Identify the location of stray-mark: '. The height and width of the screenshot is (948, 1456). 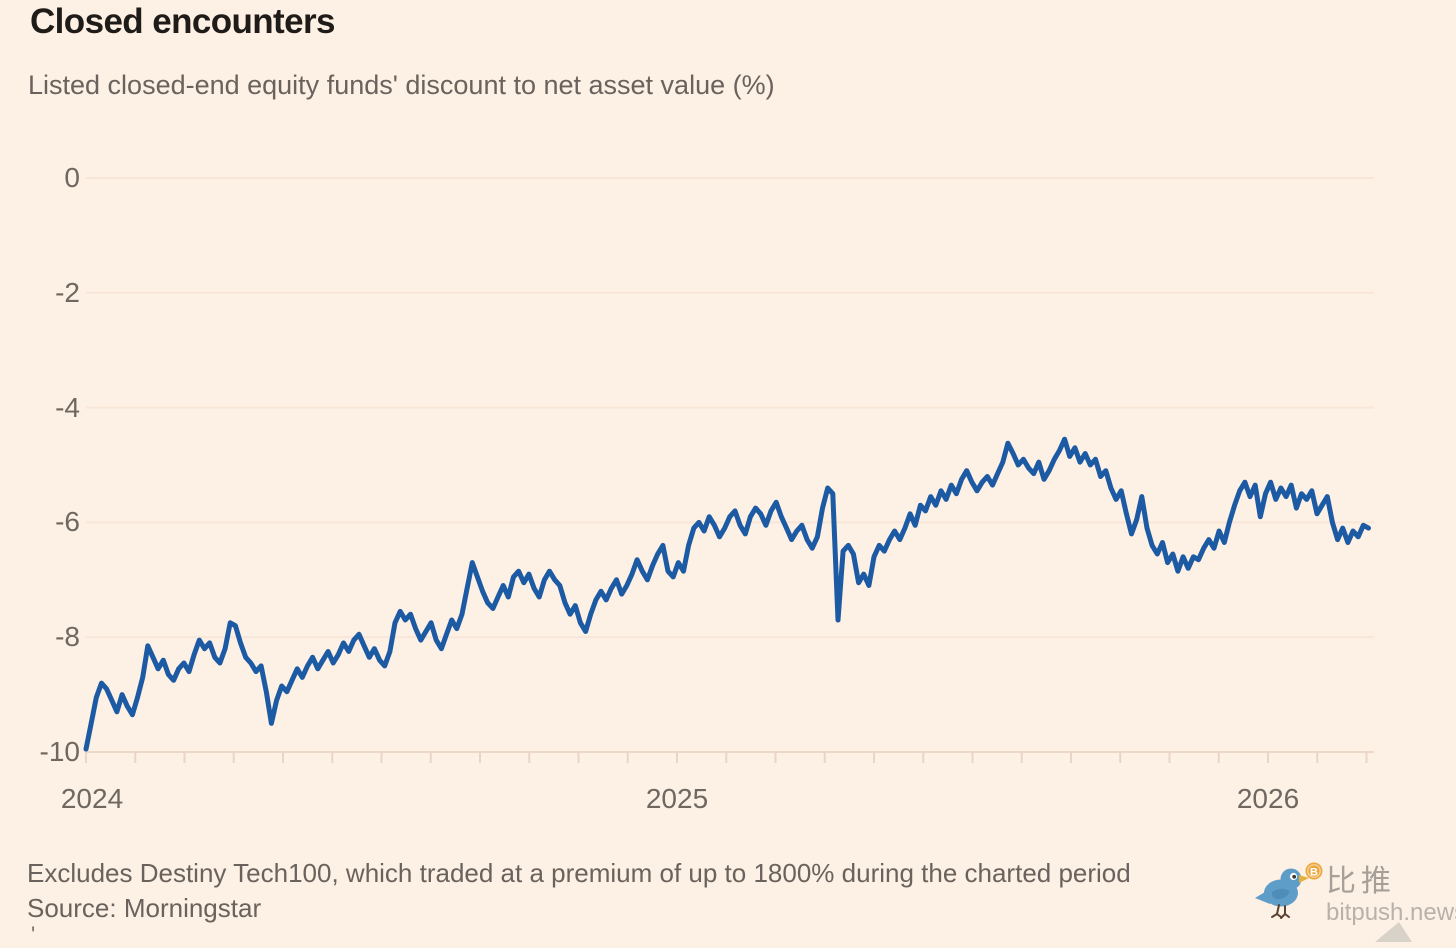
(33, 934).